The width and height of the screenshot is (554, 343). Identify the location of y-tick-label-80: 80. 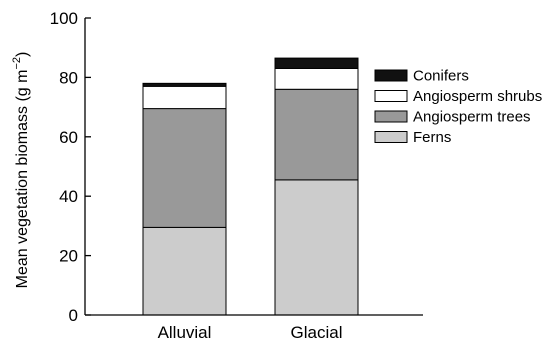
(68, 77).